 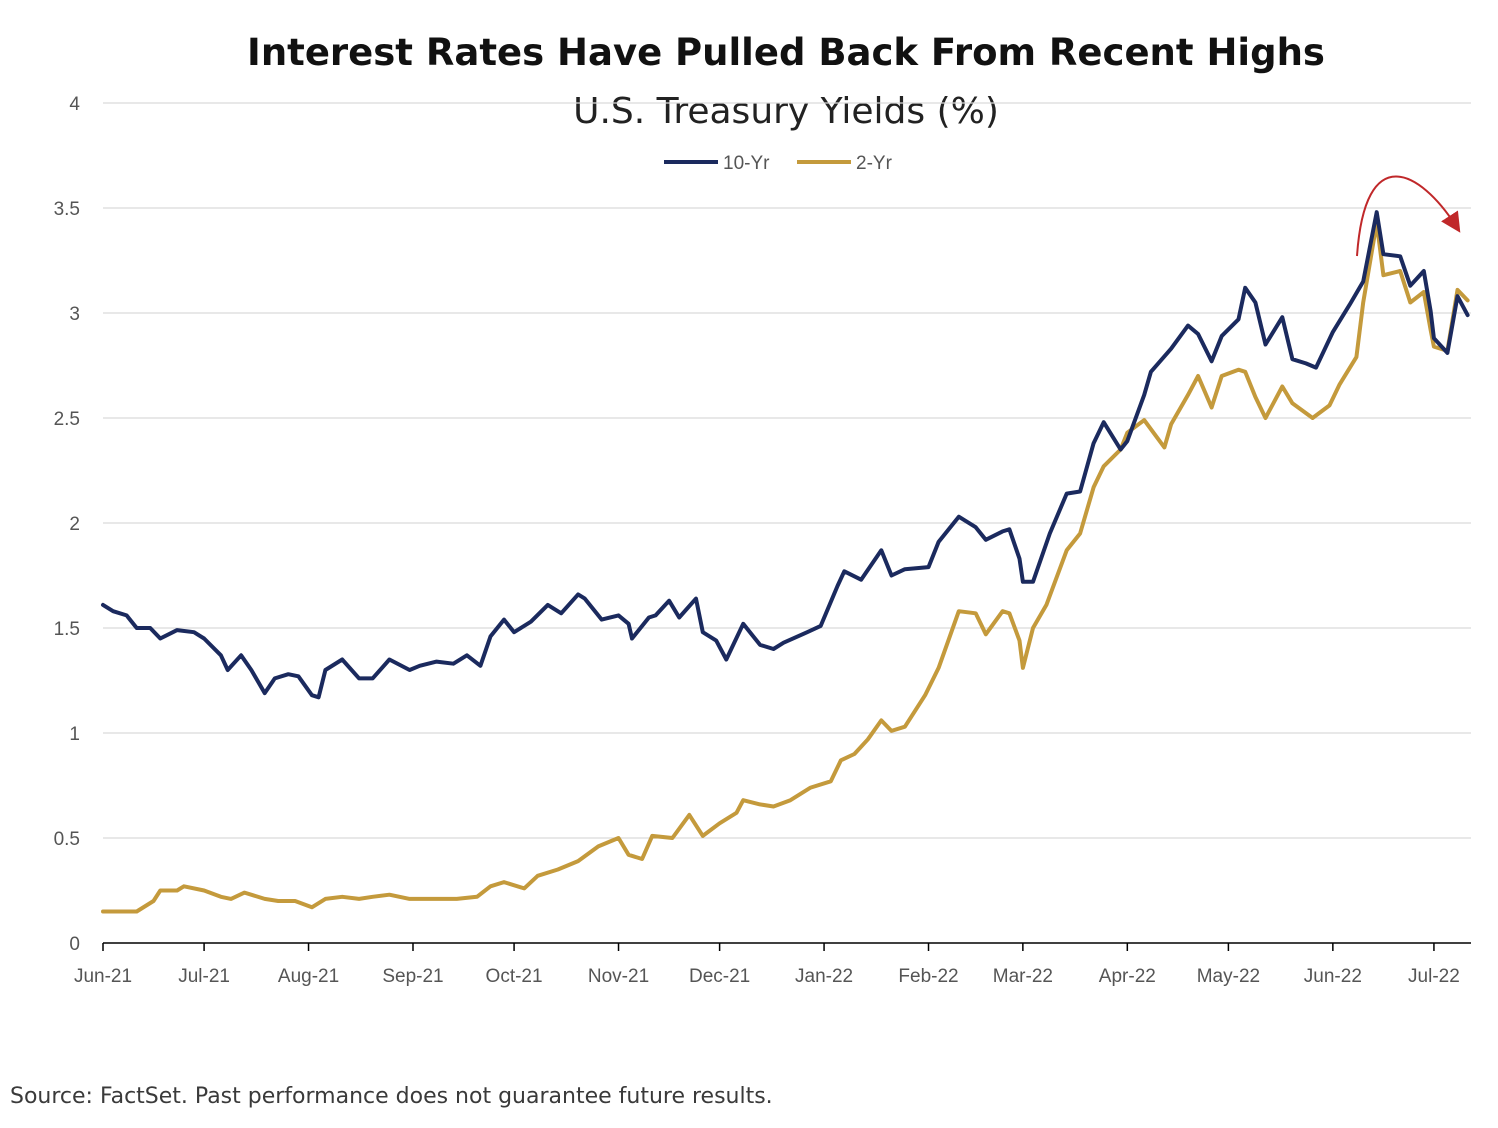 What do you see at coordinates (1023, 976) in the screenshot?
I see `x-tick-label: Mar-22` at bounding box center [1023, 976].